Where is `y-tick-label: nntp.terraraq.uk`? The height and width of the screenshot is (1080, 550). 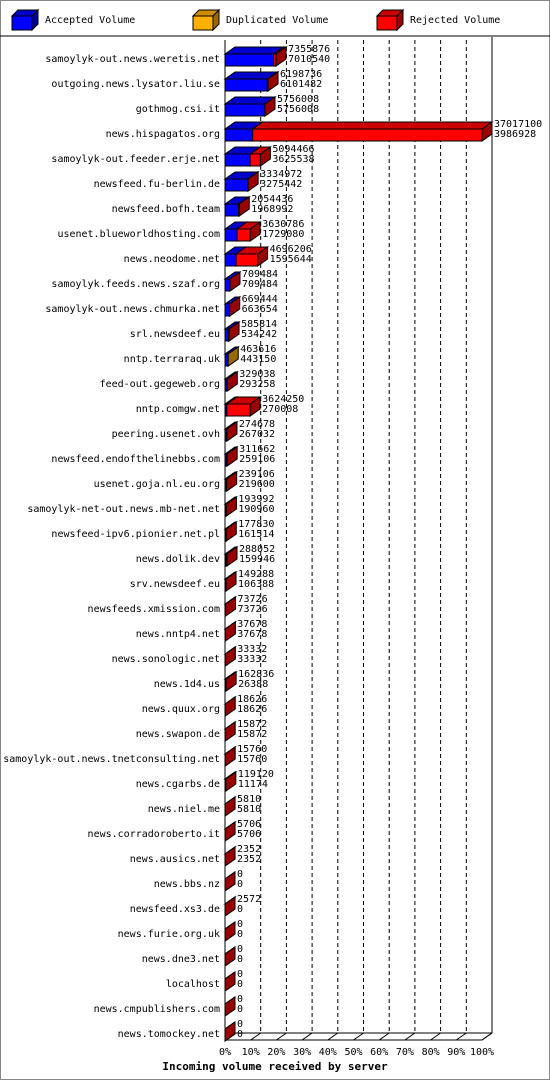 y-tick-label: nntp.terraraq.uk is located at coordinates (172, 359).